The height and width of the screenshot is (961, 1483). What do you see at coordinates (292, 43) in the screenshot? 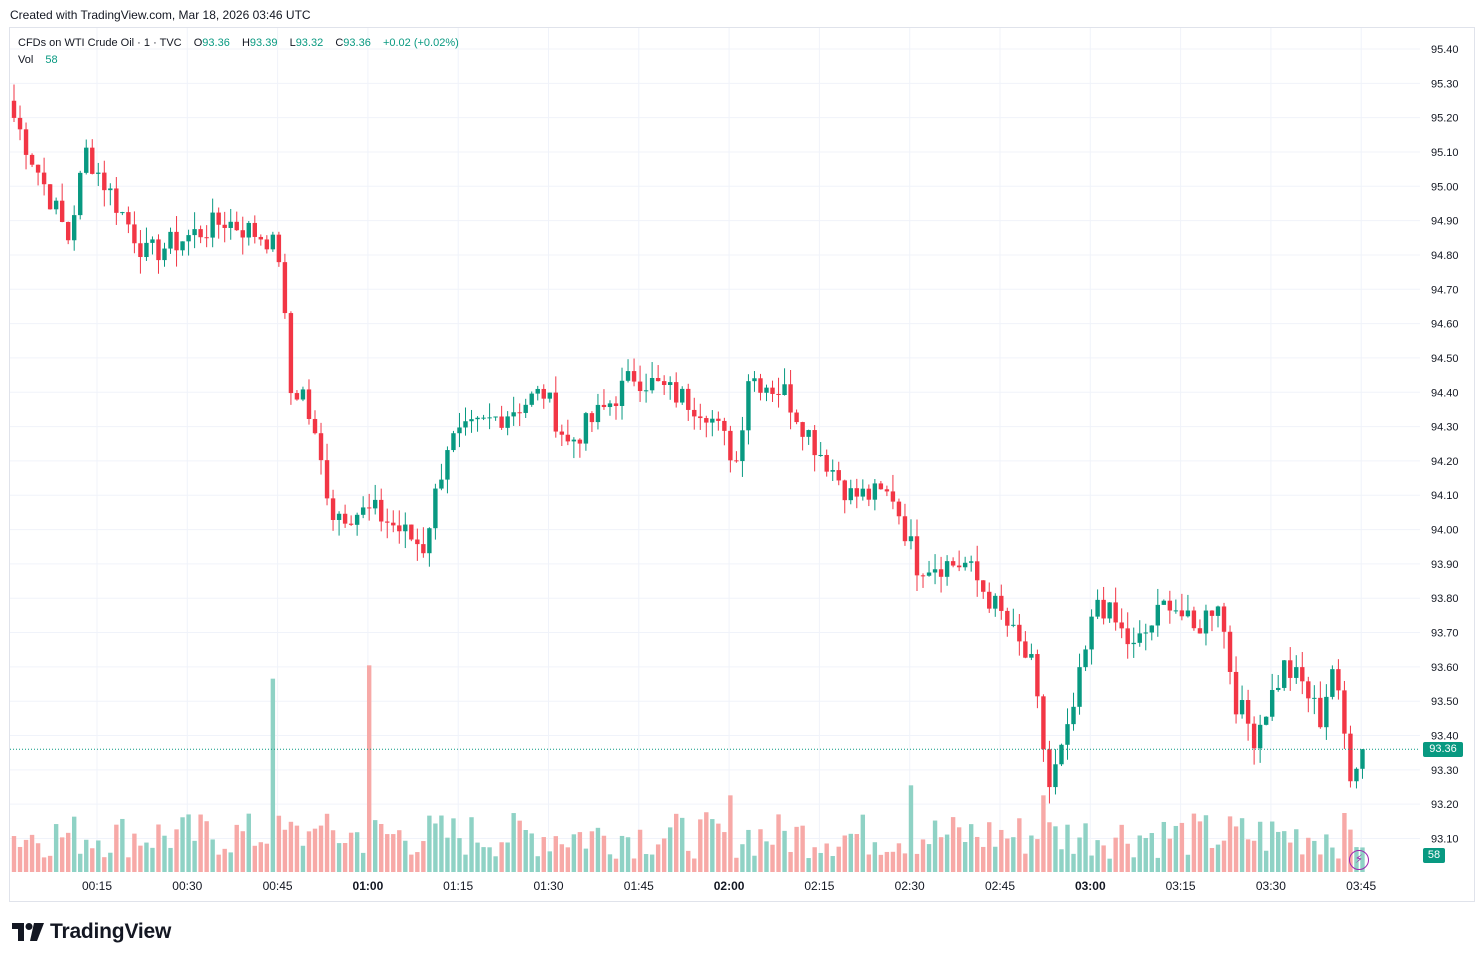
I see `legend-low-label: L` at bounding box center [292, 43].